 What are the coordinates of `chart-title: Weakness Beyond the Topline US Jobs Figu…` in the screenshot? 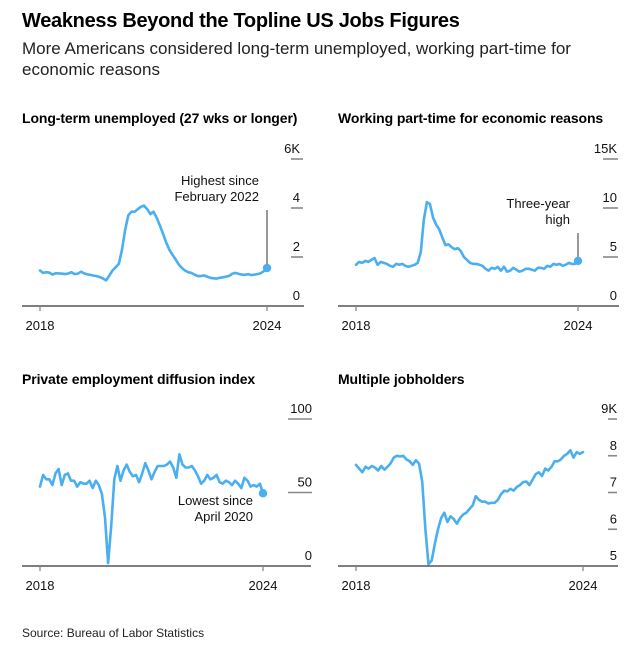 It's located at (241, 21).